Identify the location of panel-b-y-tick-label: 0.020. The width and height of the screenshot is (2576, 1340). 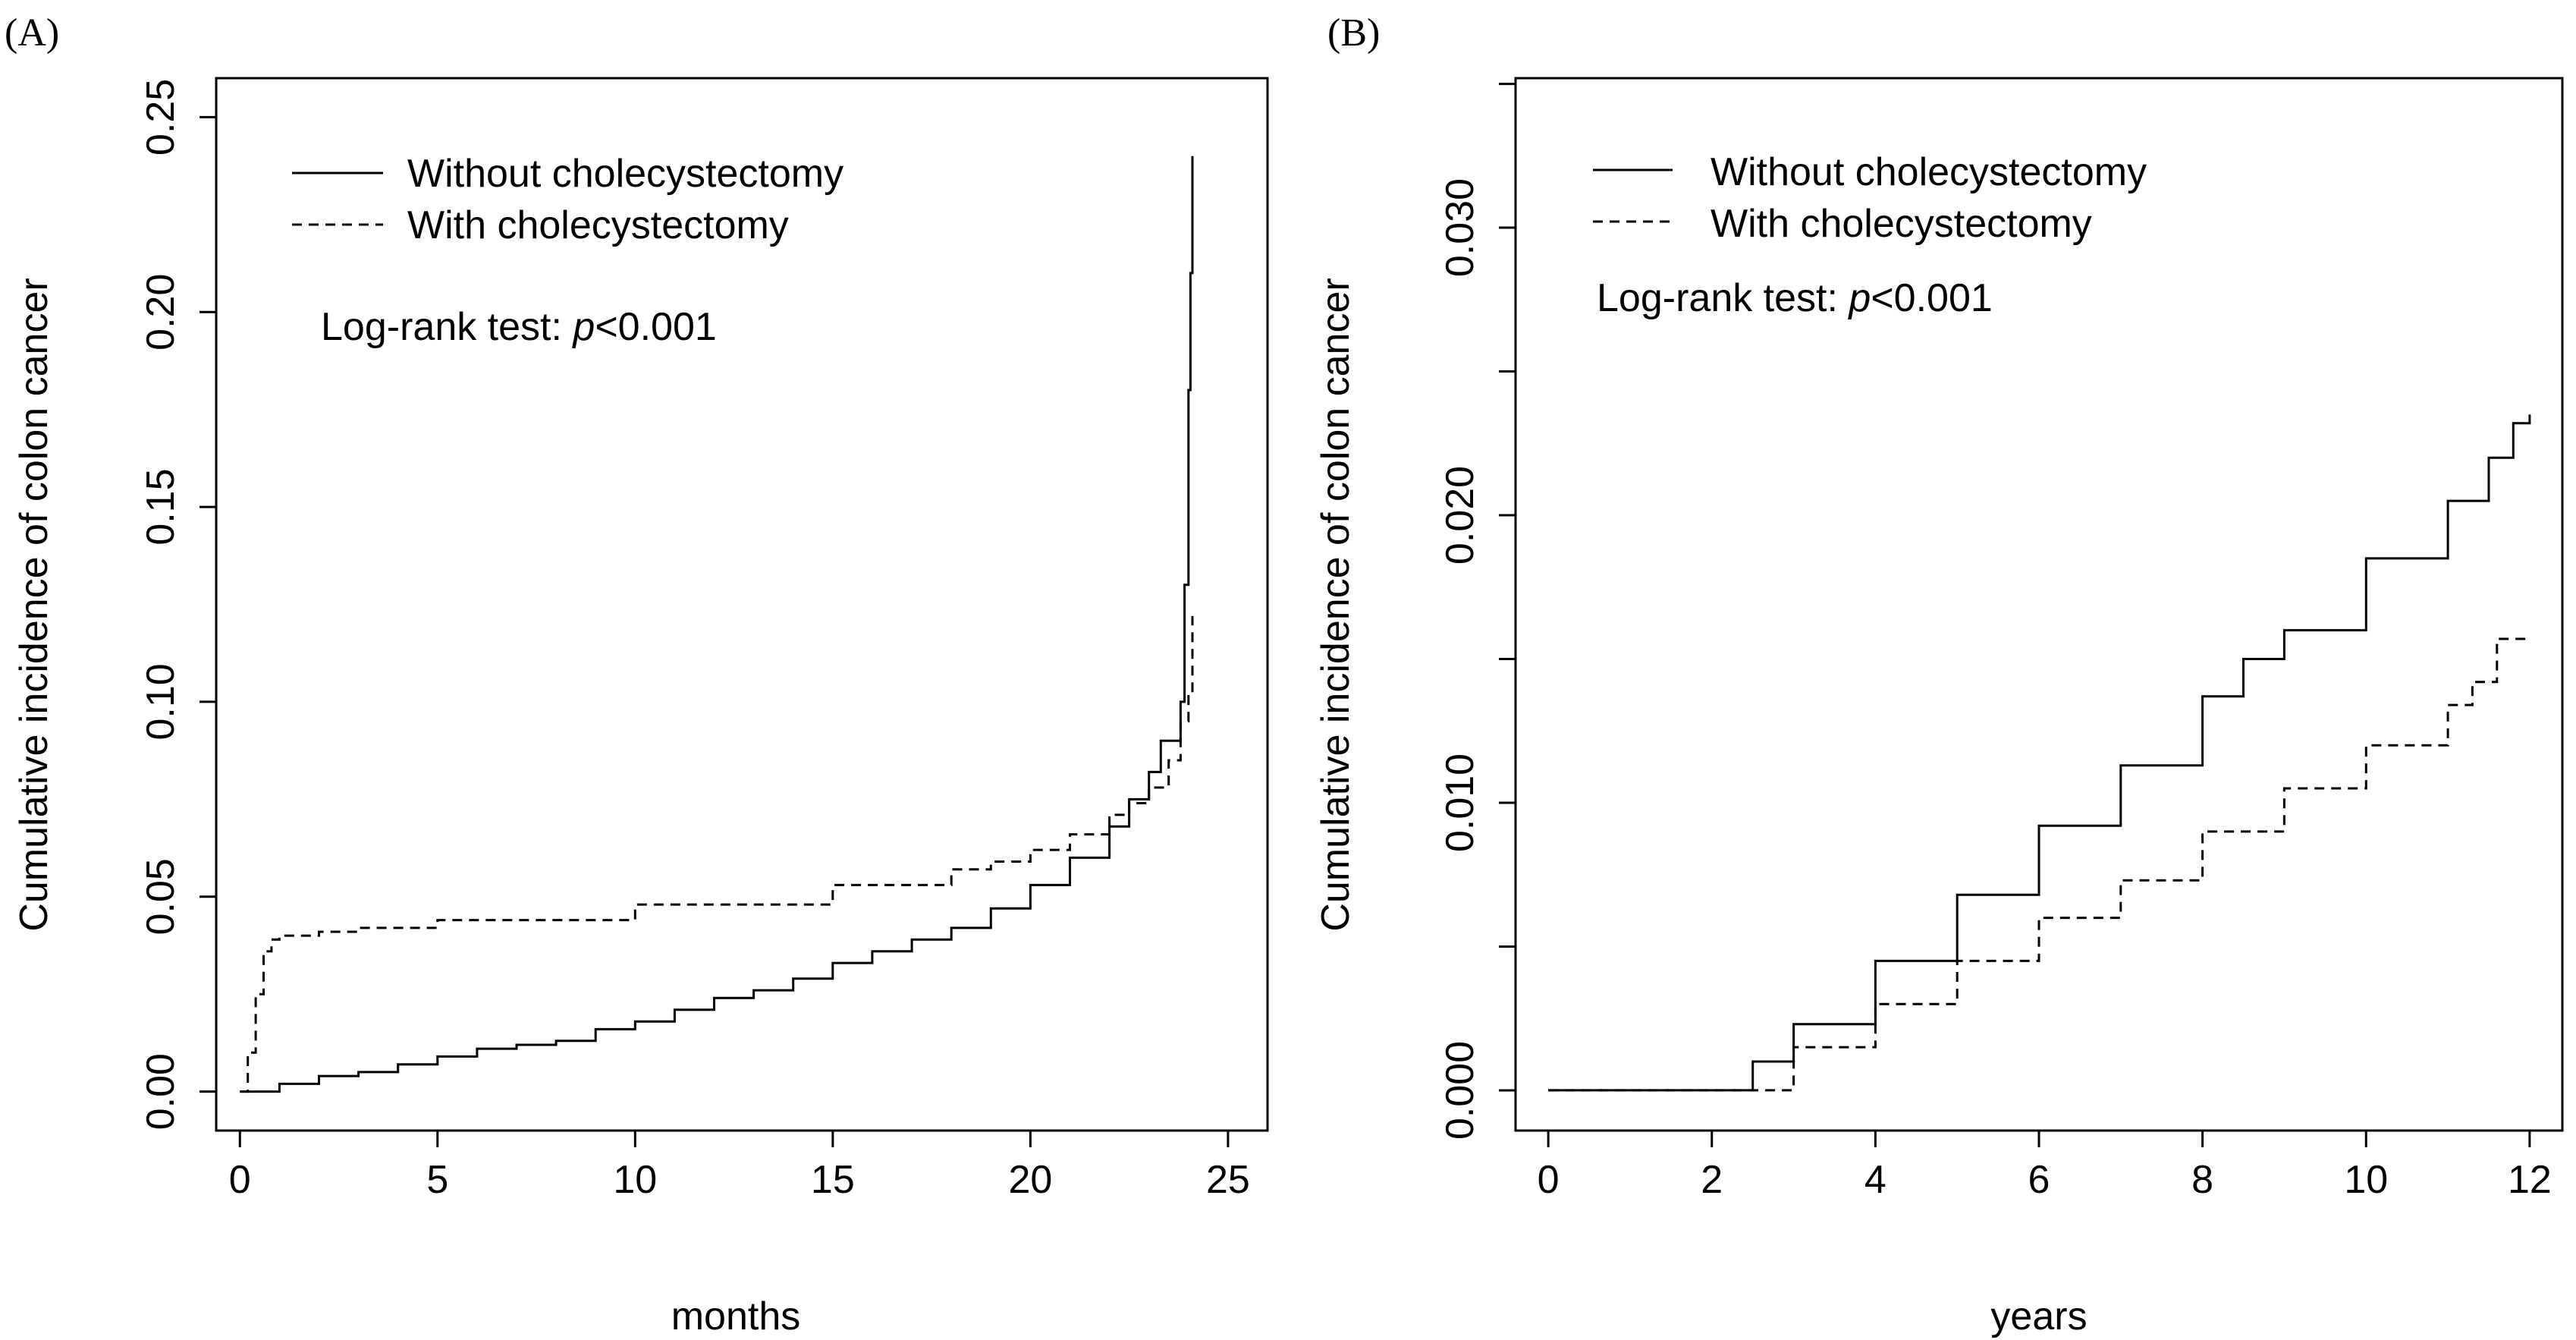
(1460, 515).